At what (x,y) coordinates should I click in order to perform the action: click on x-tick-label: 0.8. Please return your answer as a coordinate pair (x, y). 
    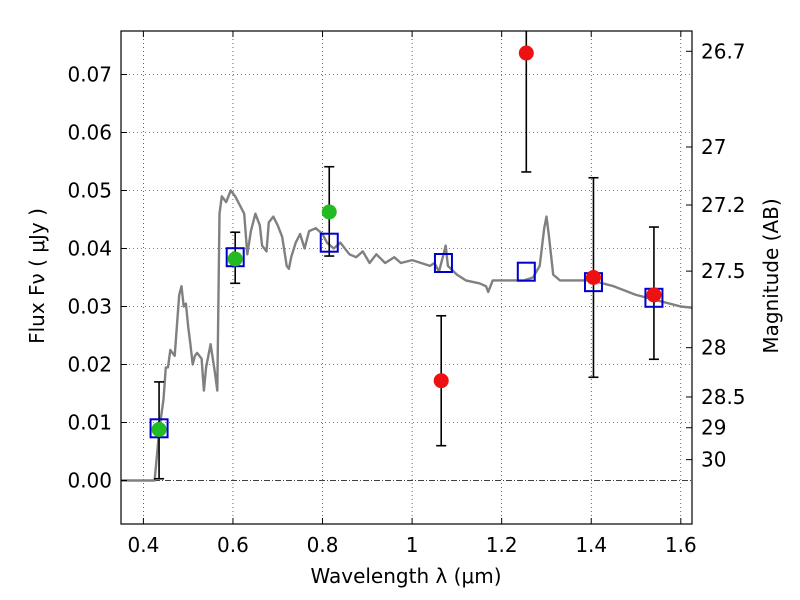
    Looking at the image, I should click on (323, 545).